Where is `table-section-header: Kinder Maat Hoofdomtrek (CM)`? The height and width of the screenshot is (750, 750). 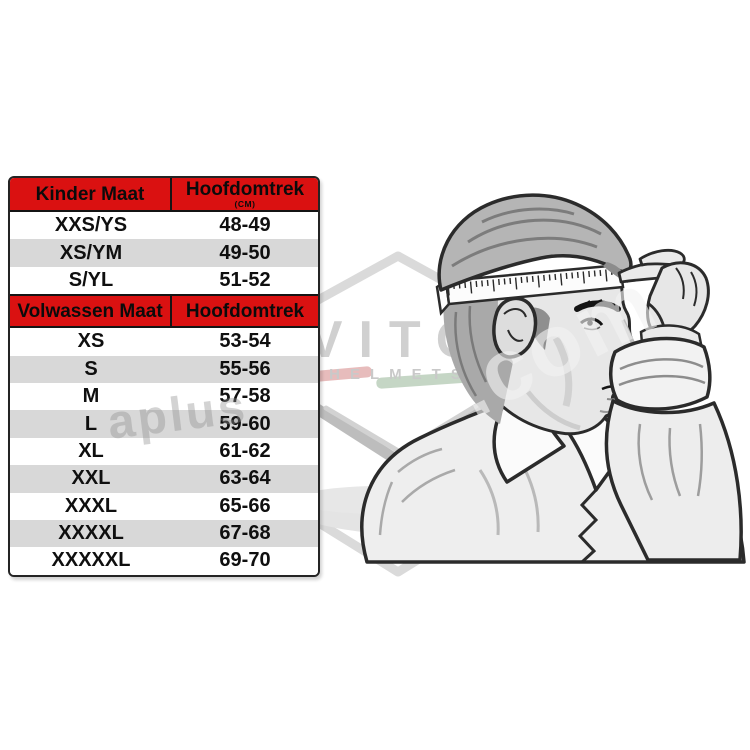
table-section-header: Kinder Maat Hoofdomtrek (CM) is located at coordinates (164, 195).